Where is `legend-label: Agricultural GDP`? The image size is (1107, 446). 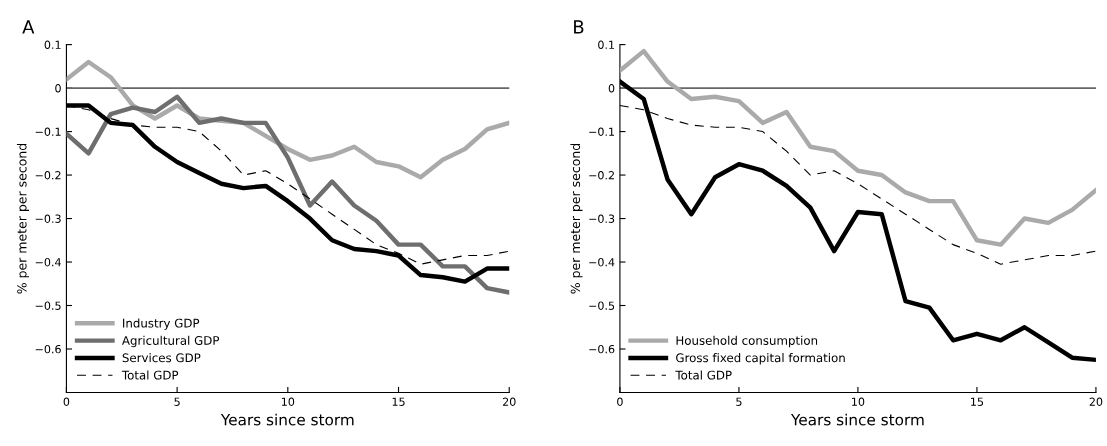
legend-label: Agricultural GDP is located at coordinates (171, 341).